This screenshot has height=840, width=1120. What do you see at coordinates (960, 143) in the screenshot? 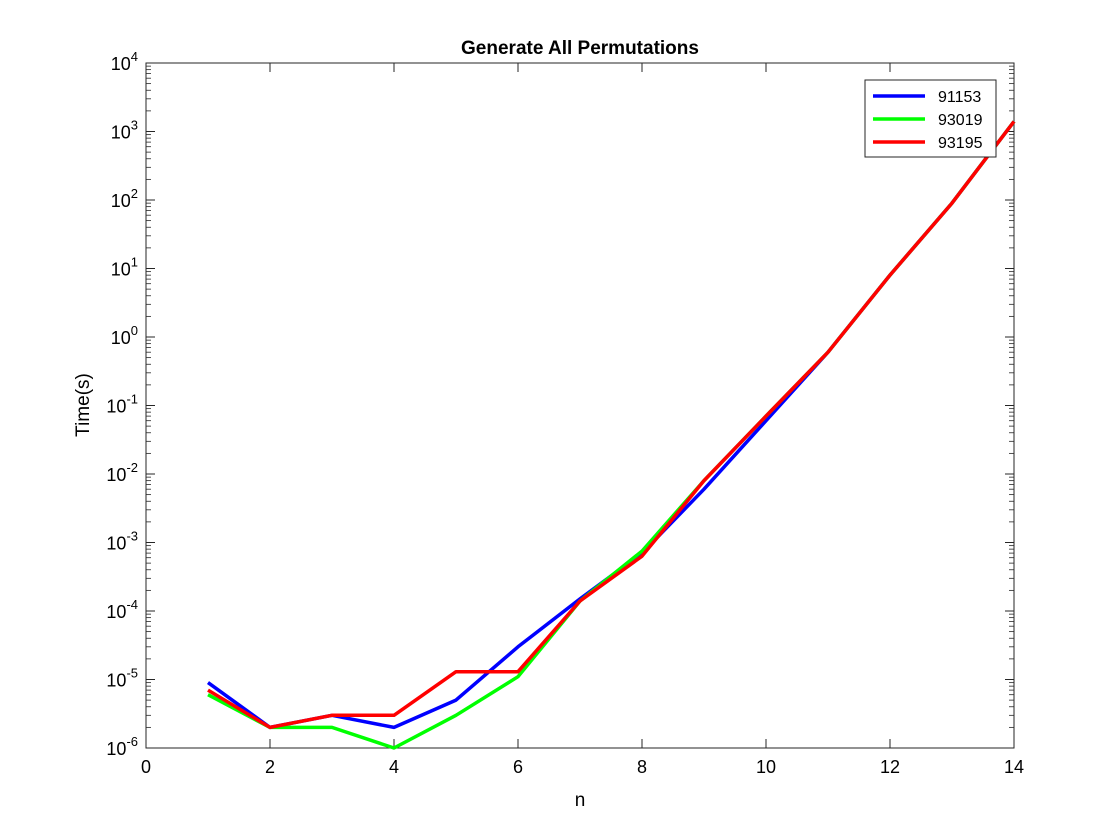
I see `legend-label: 93195` at bounding box center [960, 143].